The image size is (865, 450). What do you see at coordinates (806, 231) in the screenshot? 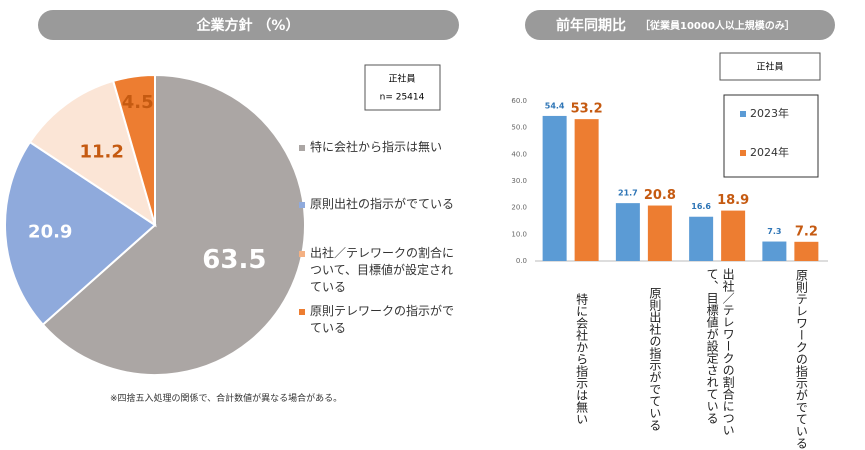
I see `data-label: 7.2` at bounding box center [806, 231].